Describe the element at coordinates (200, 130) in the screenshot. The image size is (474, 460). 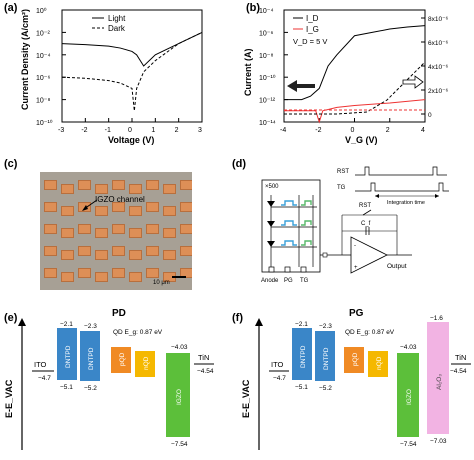
I see `a-xtick-label: 3` at that location.